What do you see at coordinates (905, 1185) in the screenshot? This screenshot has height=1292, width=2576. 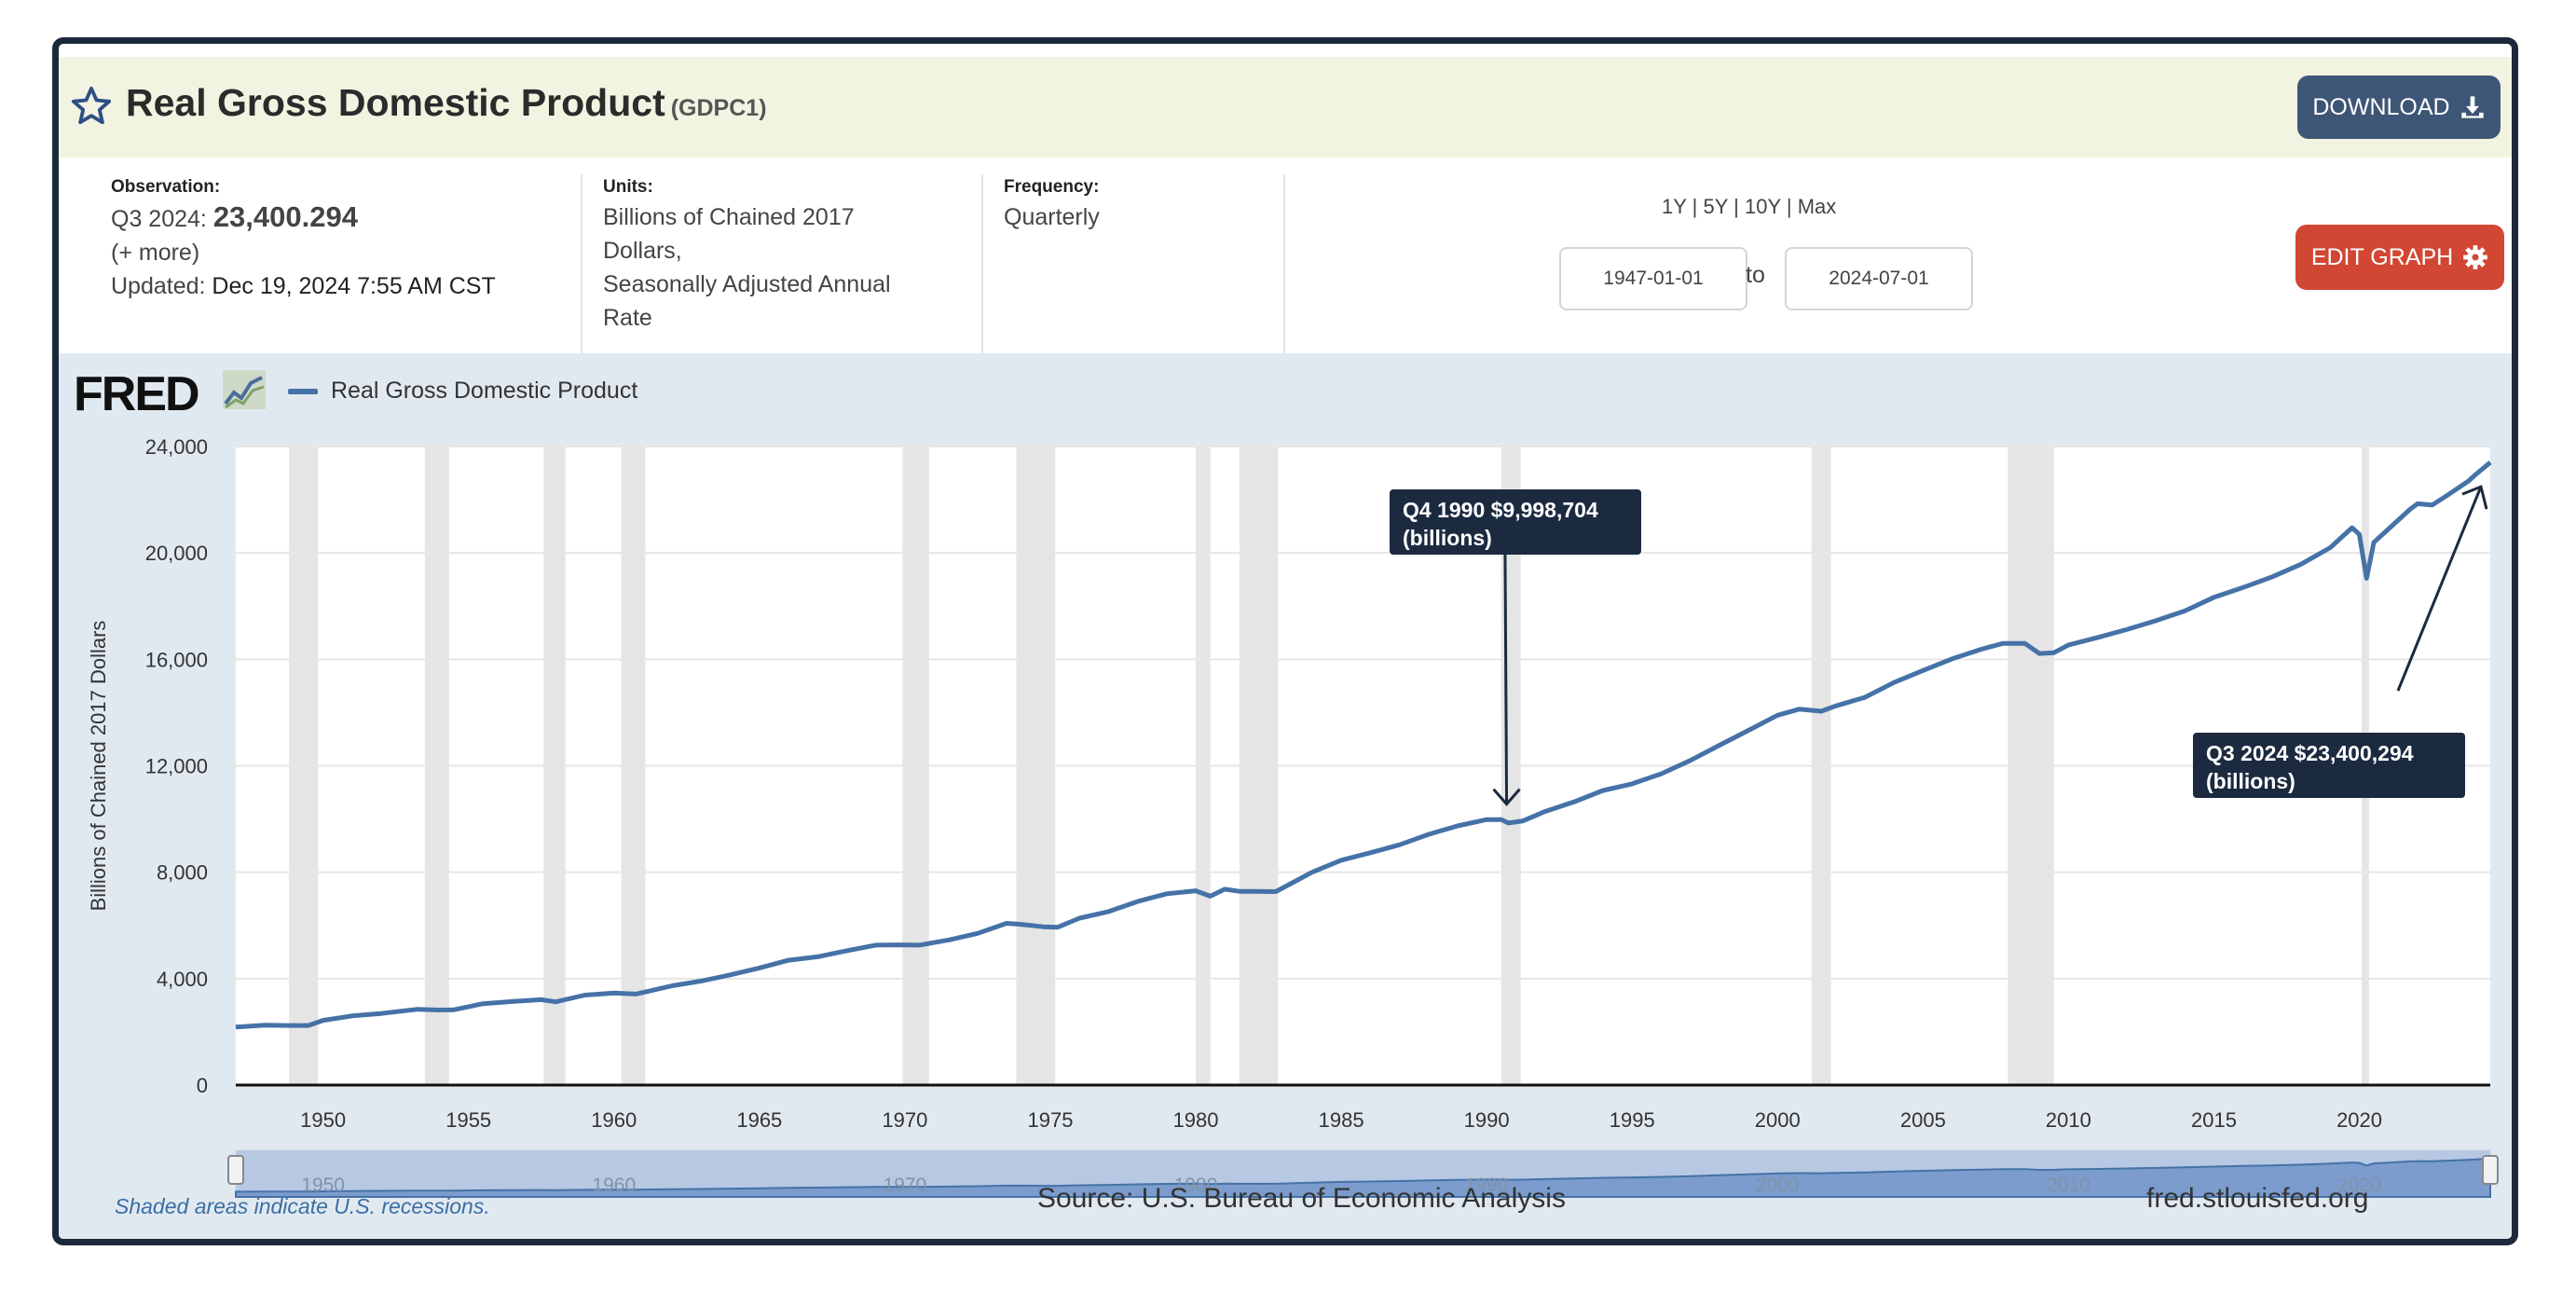 I see `navigator-tick-label: 1970` at bounding box center [905, 1185].